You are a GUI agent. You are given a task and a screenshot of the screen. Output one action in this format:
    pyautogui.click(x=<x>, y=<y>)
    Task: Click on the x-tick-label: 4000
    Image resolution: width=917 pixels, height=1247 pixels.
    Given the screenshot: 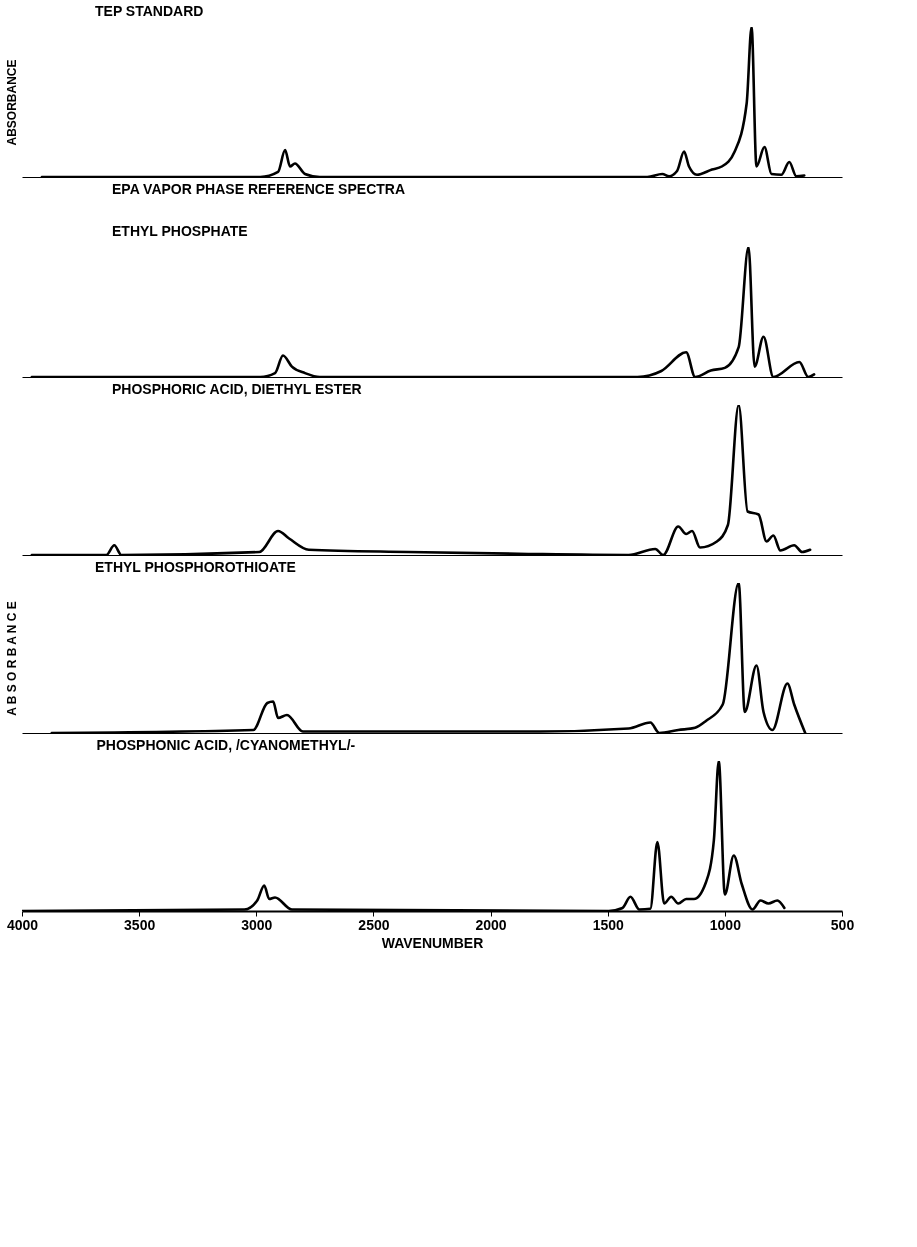 What is the action you would take?
    pyautogui.click(x=22, y=924)
    